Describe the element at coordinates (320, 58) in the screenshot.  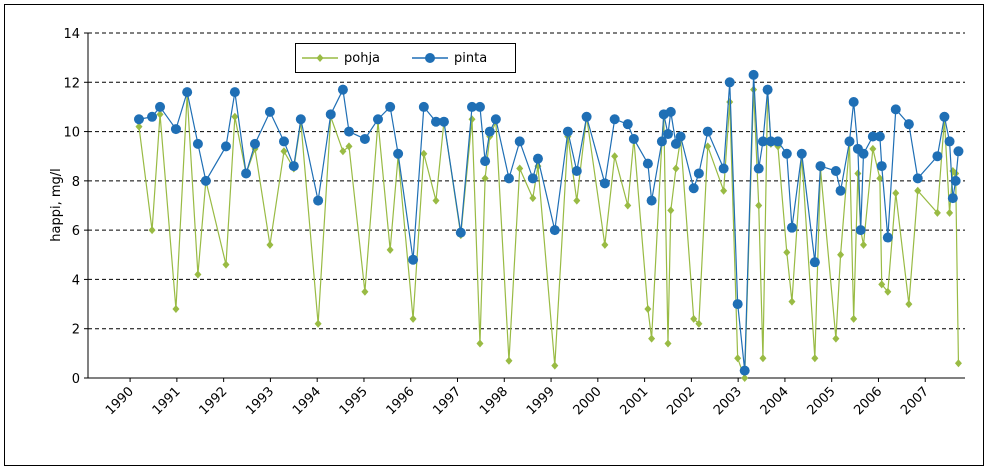
I see `legend-marker` at that location.